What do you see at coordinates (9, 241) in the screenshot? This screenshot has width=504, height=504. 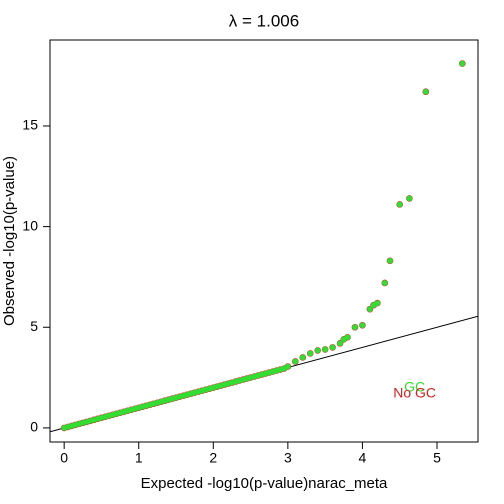 I see `y-axis-label: Observed -log10(p-value)` at bounding box center [9, 241].